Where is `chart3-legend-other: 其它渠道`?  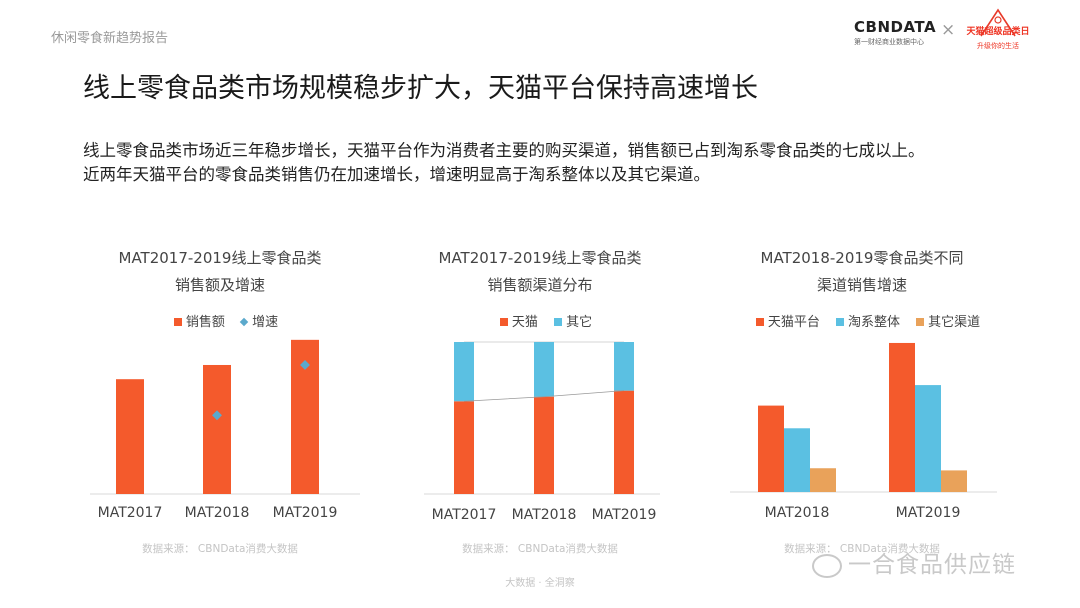
chart3-legend-other: 其它渠道 is located at coordinates (954, 322).